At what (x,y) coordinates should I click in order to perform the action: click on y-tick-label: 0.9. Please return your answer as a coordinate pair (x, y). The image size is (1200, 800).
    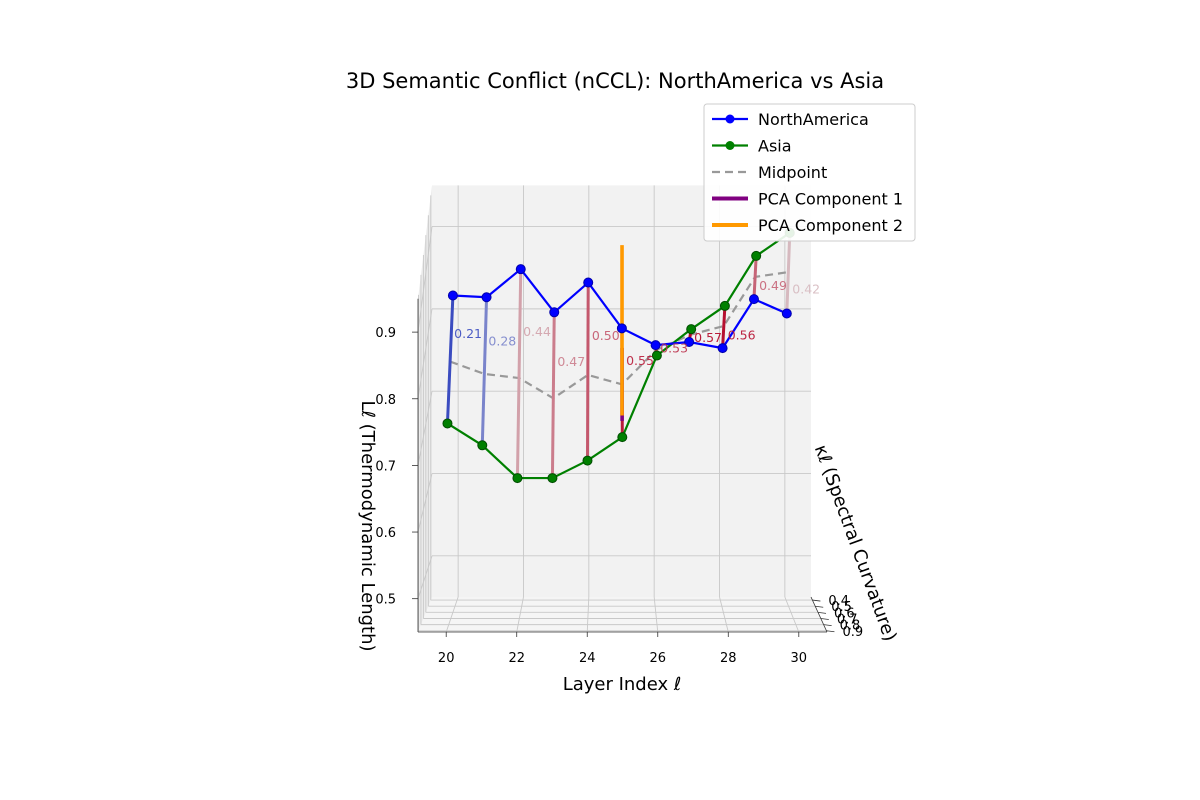
    Looking at the image, I should click on (852, 632).